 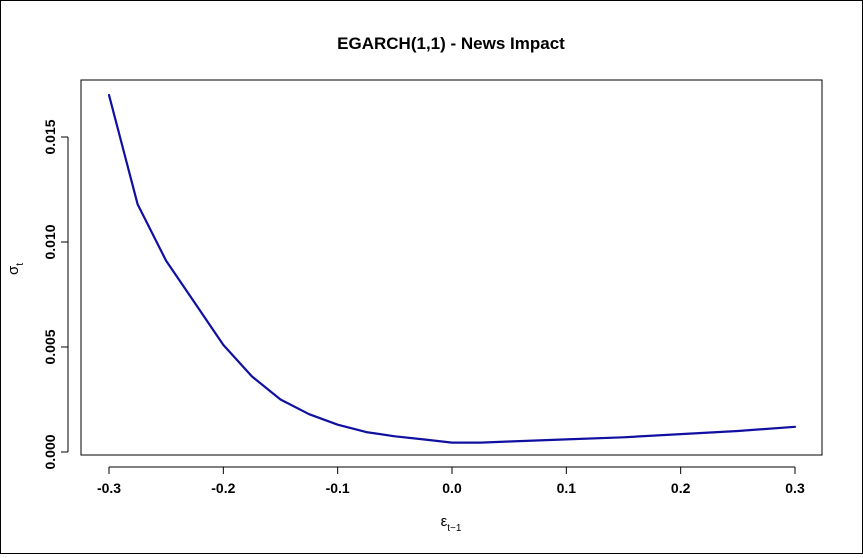 I want to click on x-axis-label: εt−1, so click(x=451, y=523).